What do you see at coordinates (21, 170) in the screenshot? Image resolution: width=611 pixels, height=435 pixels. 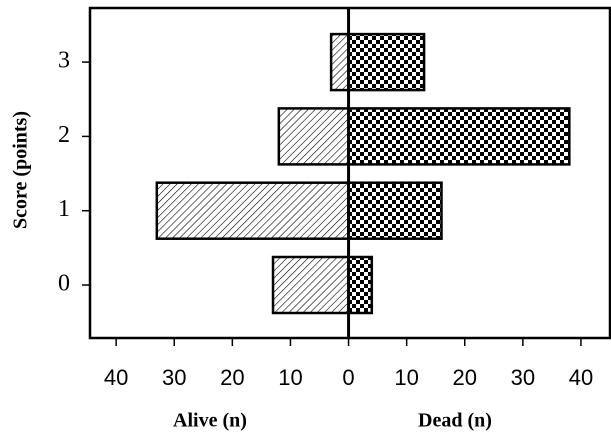 I see `y-axis-label: Score (points)` at bounding box center [21, 170].